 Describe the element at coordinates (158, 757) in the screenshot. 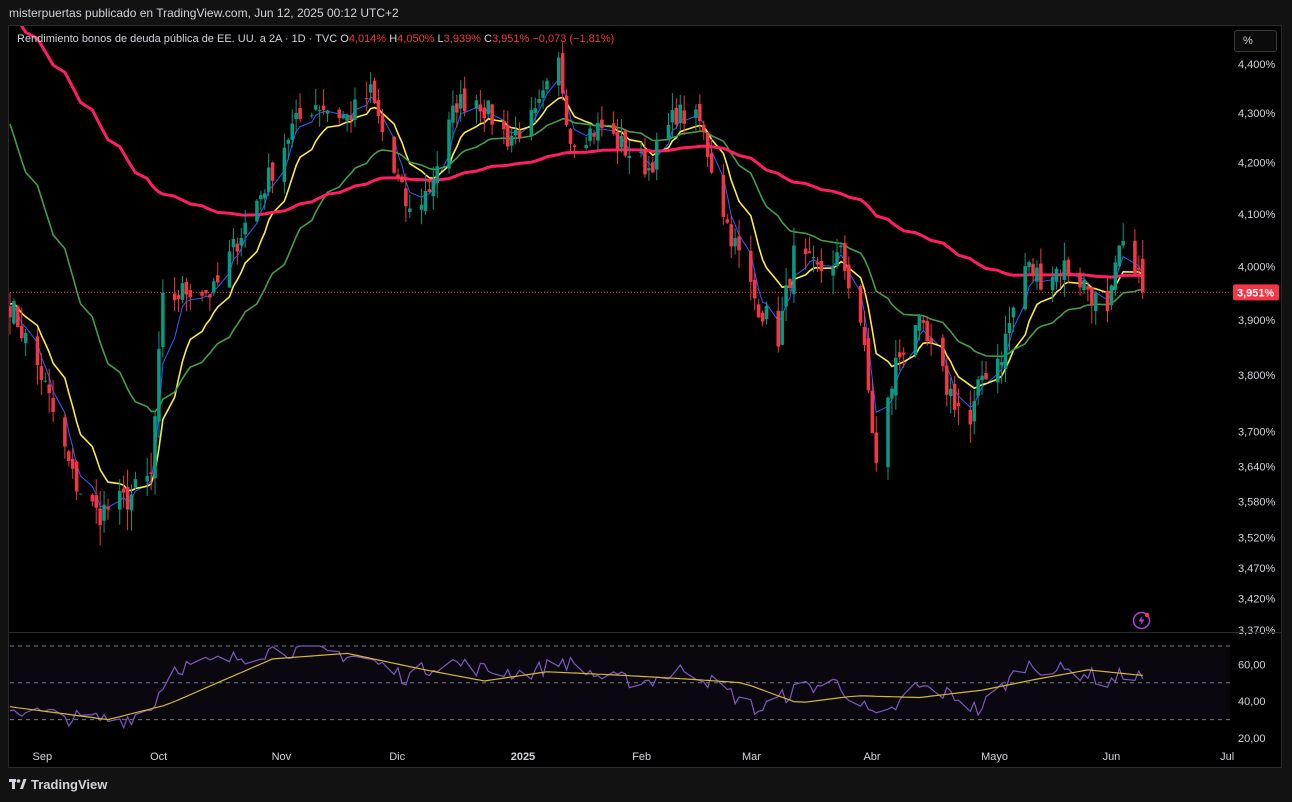

I see `time-tick-label: Oct` at that location.